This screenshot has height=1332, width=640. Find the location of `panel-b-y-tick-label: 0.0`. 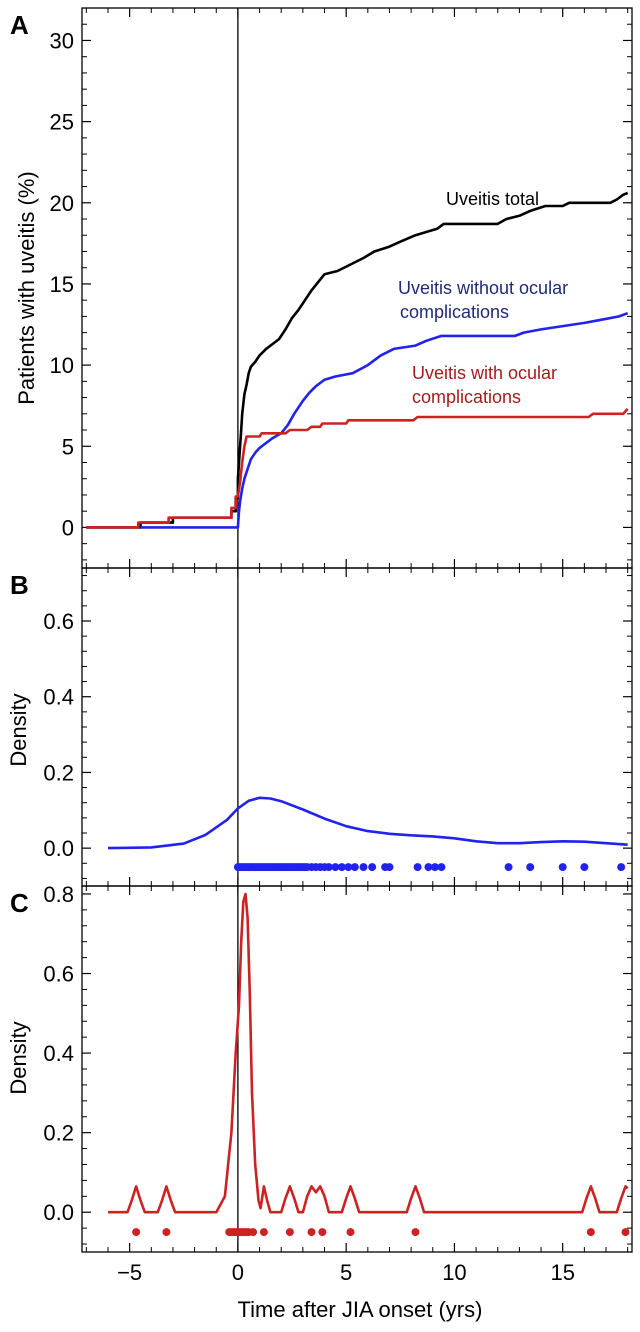

panel-b-y-tick-label: 0.0 is located at coordinates (58, 848).